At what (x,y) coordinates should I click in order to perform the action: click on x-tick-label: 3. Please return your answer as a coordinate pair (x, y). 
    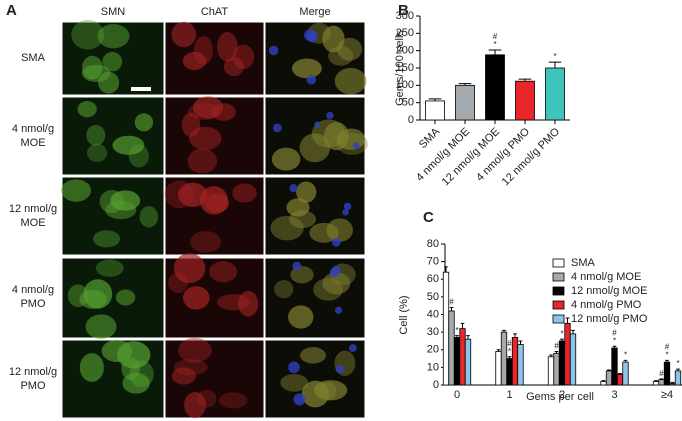
    Looking at the image, I should click on (614, 395).